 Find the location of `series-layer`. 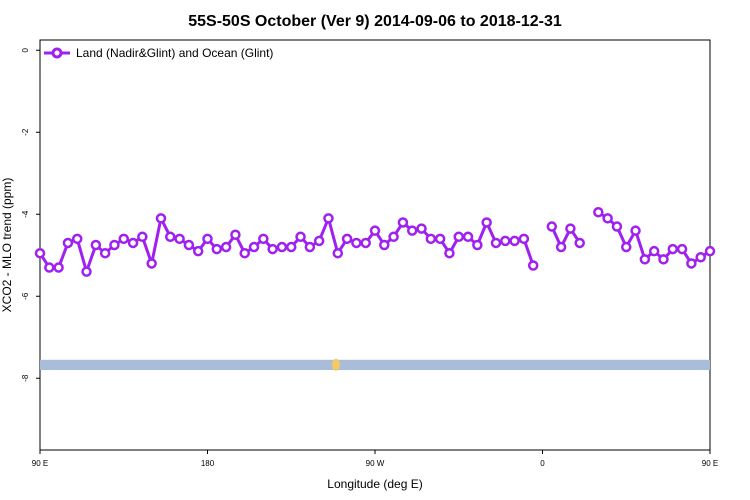

series-layer is located at coordinates (375, 241).